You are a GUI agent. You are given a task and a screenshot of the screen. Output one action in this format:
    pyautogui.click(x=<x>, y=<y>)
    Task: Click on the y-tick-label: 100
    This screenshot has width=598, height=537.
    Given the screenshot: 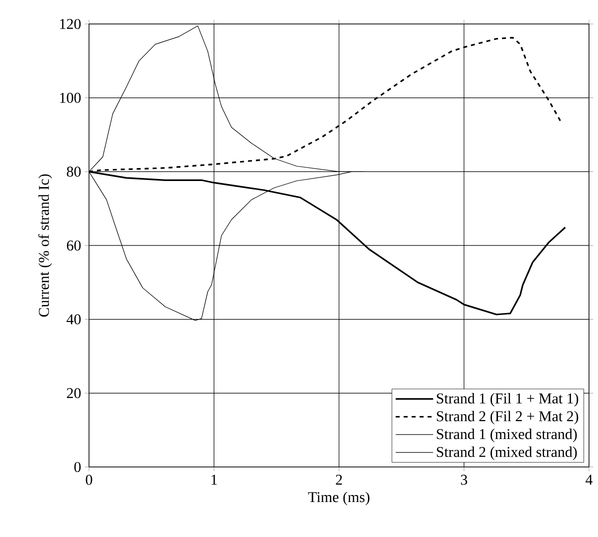 What is the action you would take?
    pyautogui.click(x=70, y=97)
    